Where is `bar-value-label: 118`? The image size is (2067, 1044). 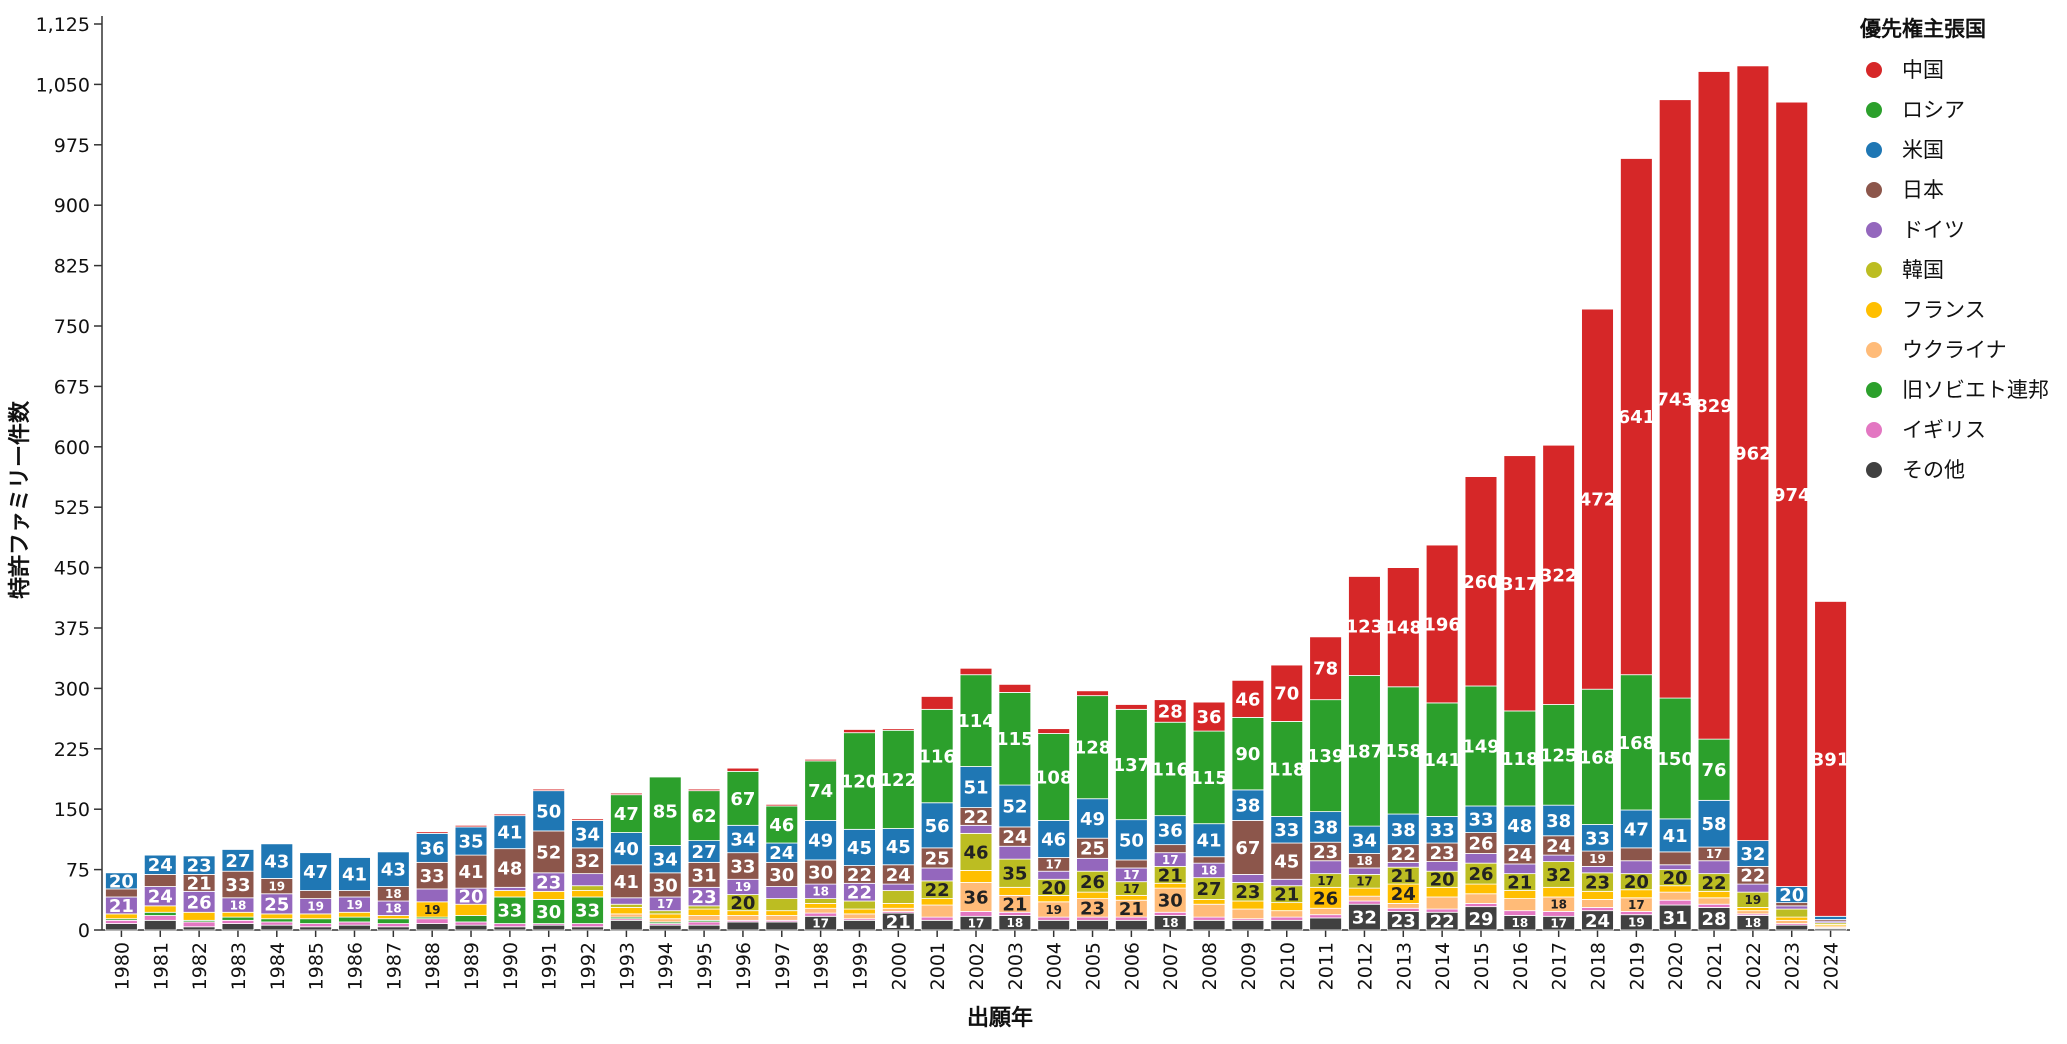 bar-value-label: 118 is located at coordinates (1520, 759).